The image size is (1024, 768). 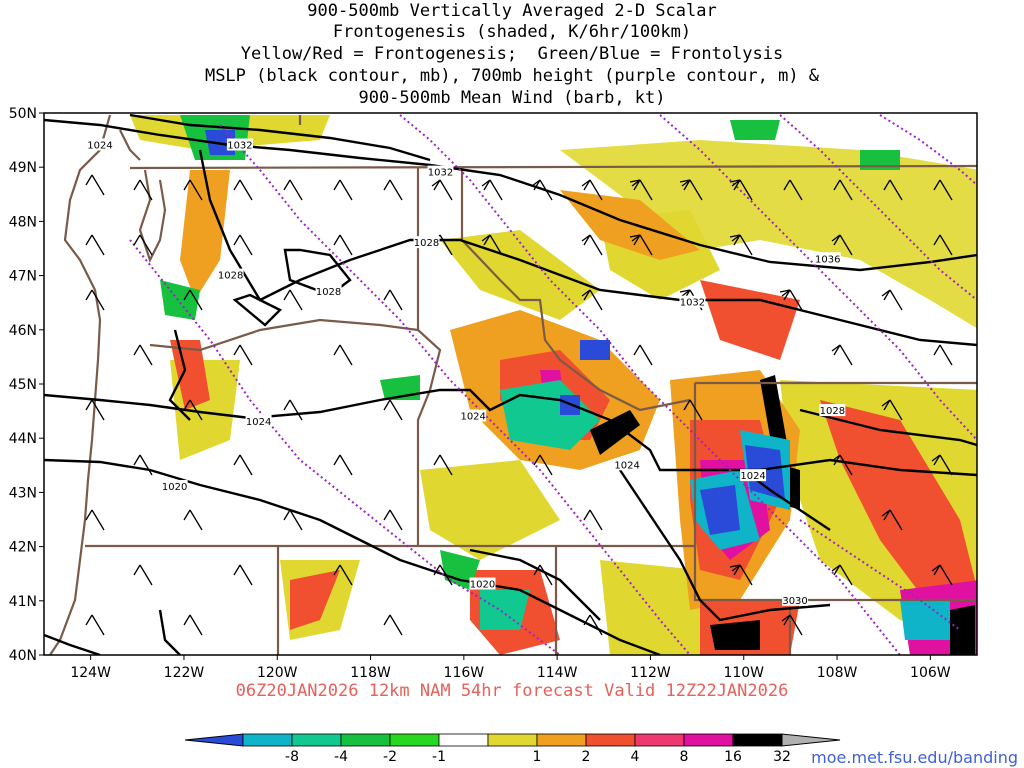 What do you see at coordinates (90, 673) in the screenshot?
I see `lon-label: 124W` at bounding box center [90, 673].